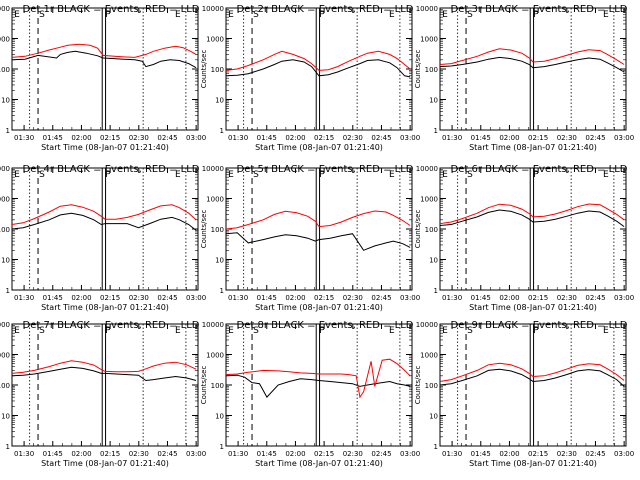 The image size is (640, 480). I want to click on panel-title: Det 2r BLACK = Events, RED = LLD, so click(325, 9).